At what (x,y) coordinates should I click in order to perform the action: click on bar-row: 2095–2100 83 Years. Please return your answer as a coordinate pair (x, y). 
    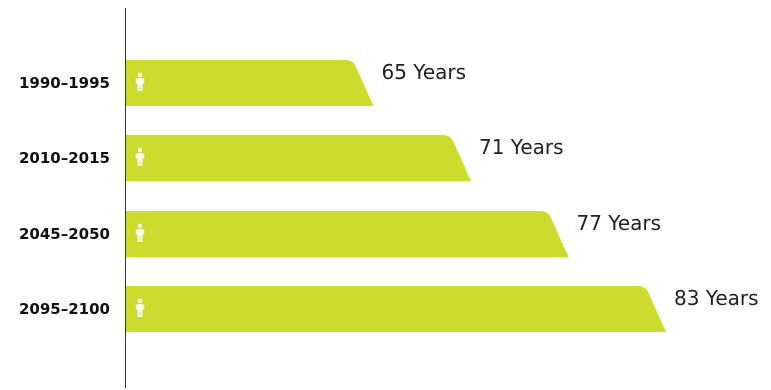
    Looking at the image, I should click on (389, 309).